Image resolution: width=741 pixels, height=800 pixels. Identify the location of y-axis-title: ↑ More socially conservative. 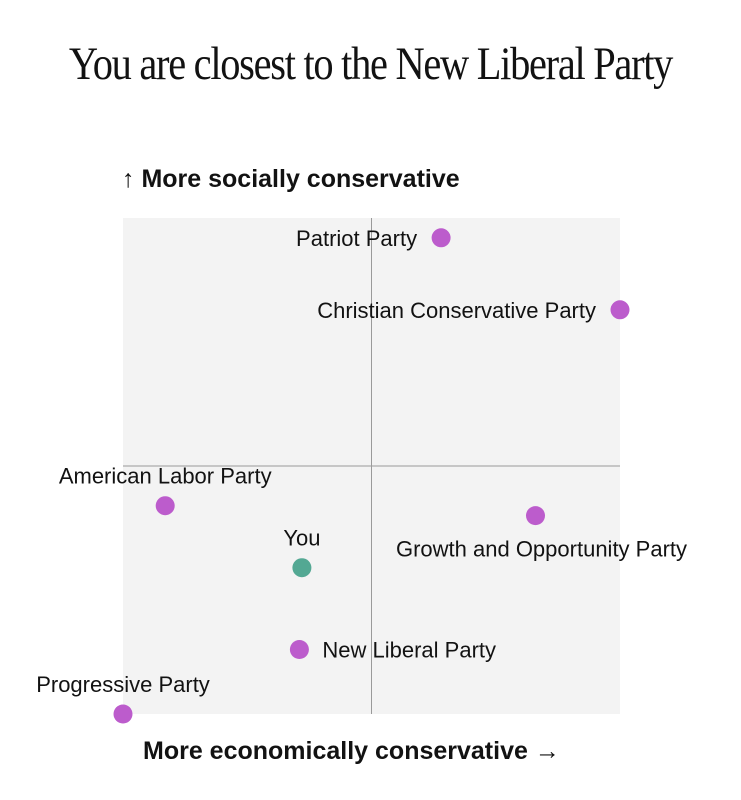
(291, 179).